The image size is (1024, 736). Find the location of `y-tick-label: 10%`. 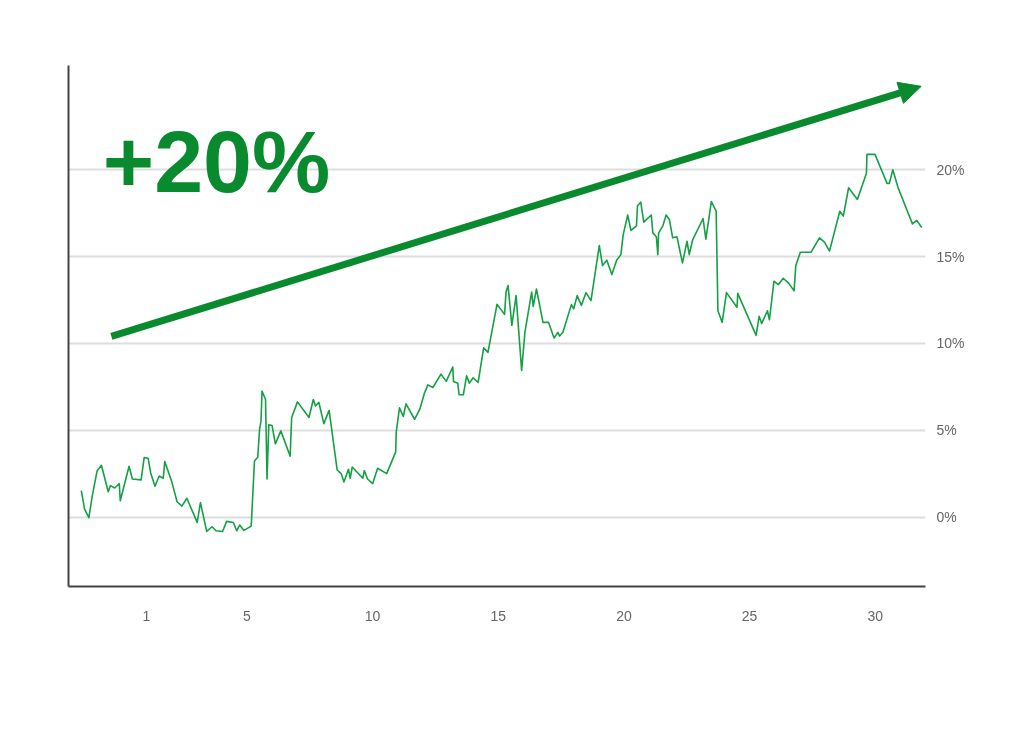

y-tick-label: 10% is located at coordinates (950, 343).